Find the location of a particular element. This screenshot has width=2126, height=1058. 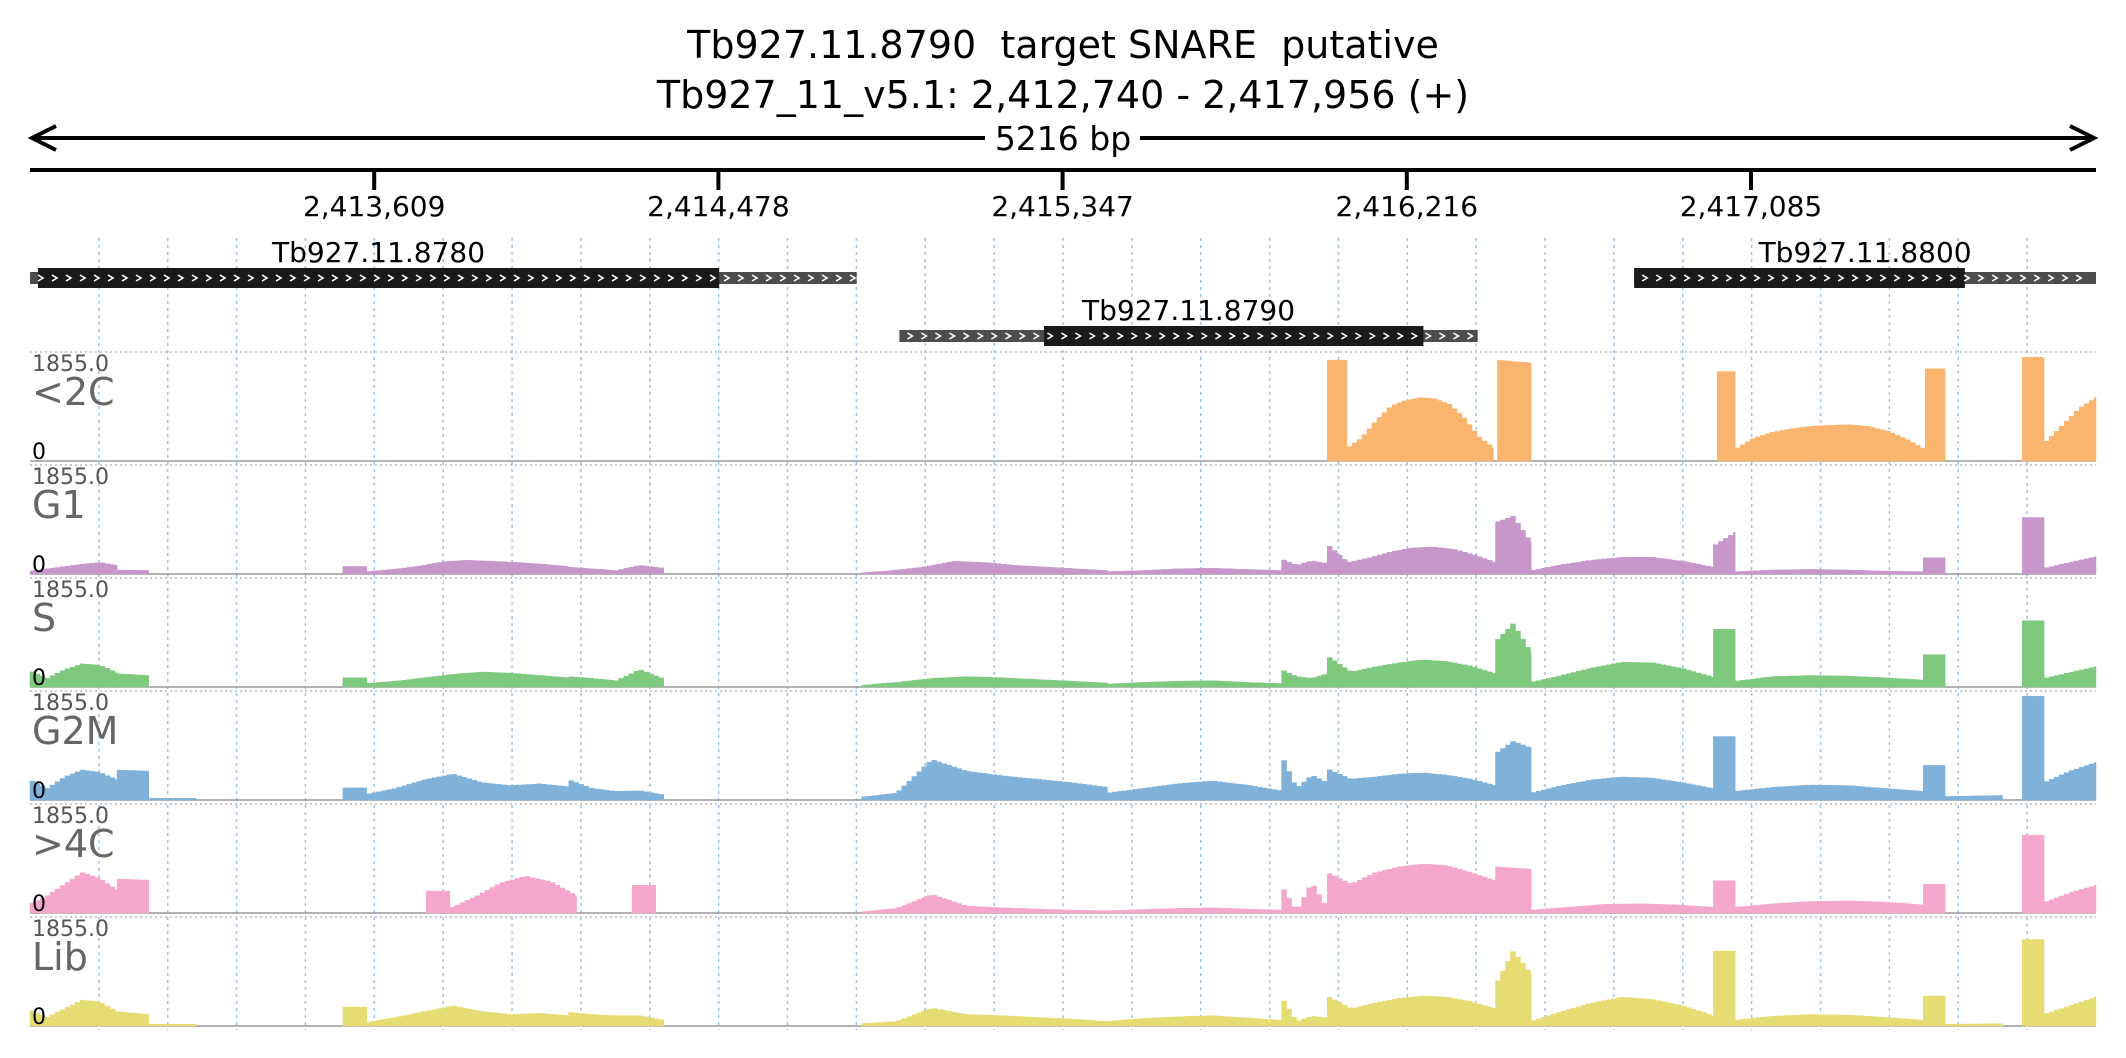

track-name-5: Lib is located at coordinates (60, 957).